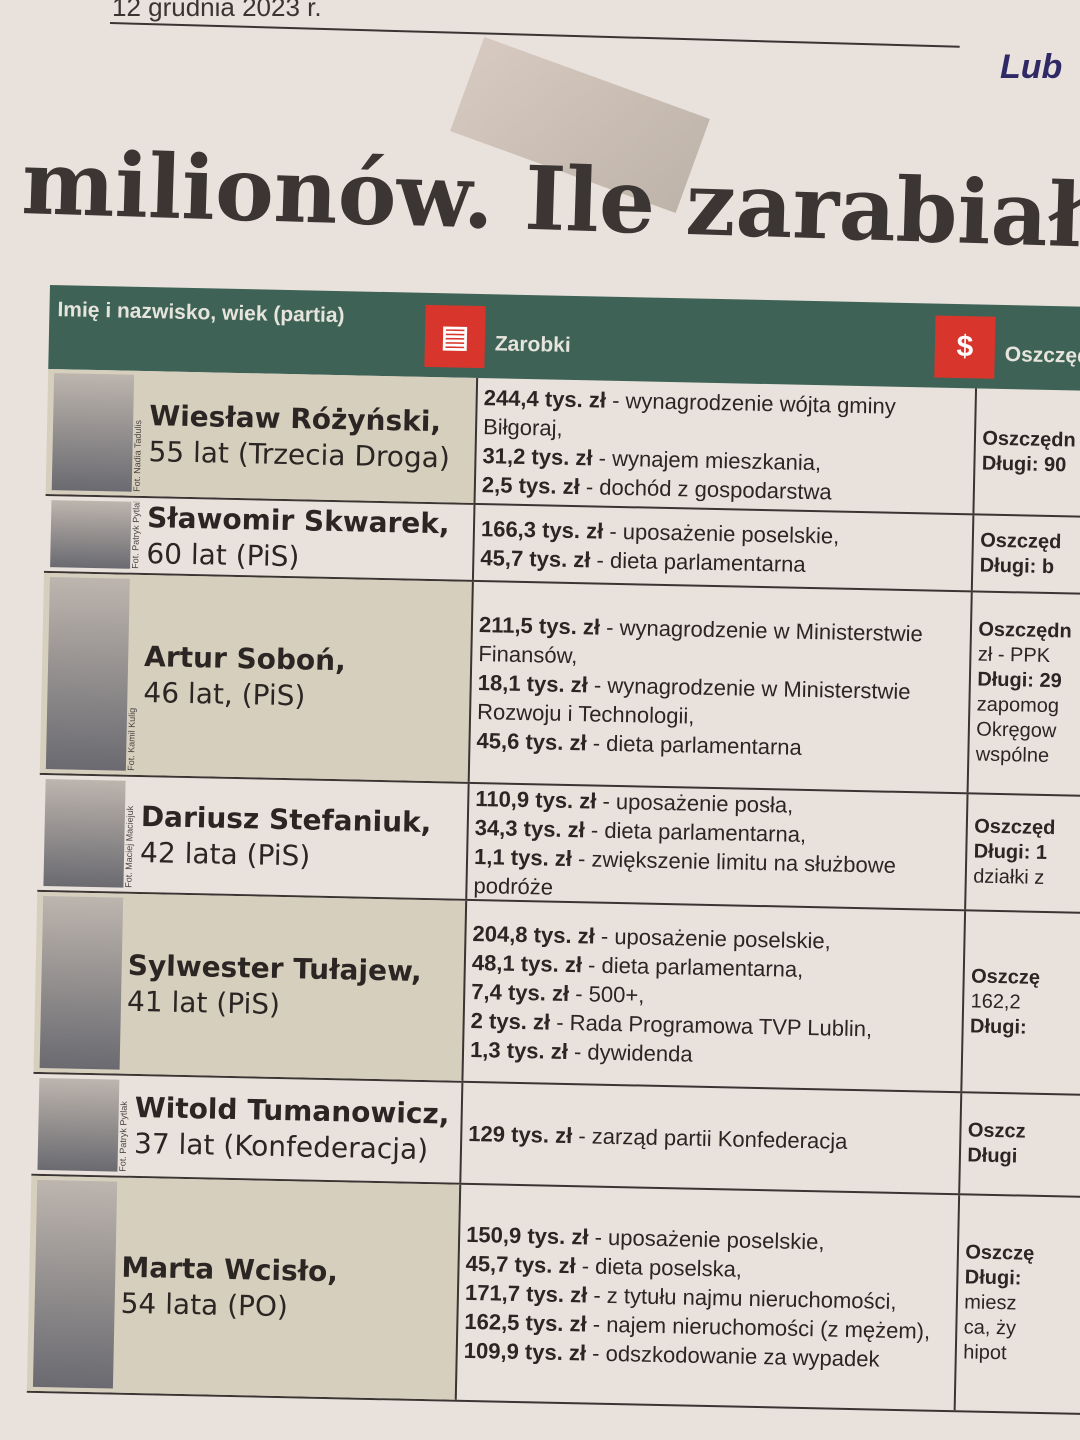 This screenshot has height=1440, width=1080. What do you see at coordinates (1016, 730) in the screenshot?
I see `savings-line: Okręgow` at bounding box center [1016, 730].